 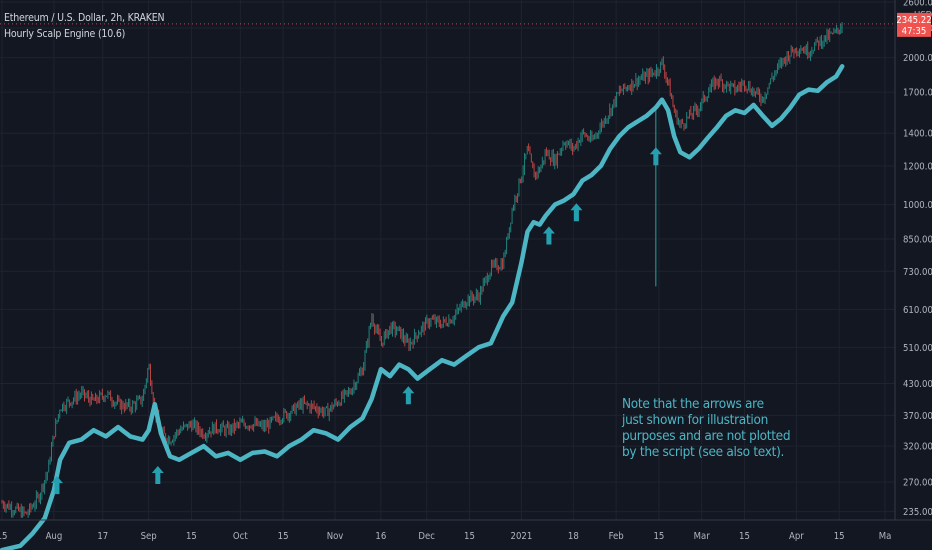 What do you see at coordinates (917, 166) in the screenshot?
I see `y-tick-label: 1200.00` at bounding box center [917, 166].